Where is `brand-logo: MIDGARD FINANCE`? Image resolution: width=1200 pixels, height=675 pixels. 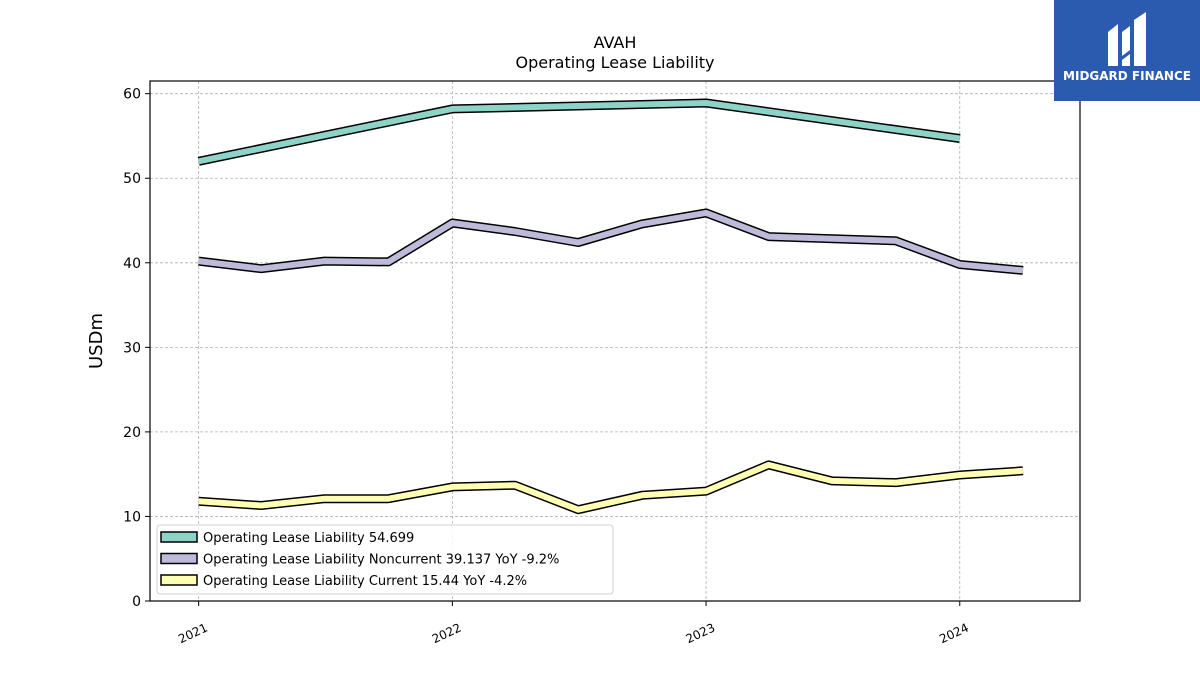 brand-logo: MIDGARD FINANCE is located at coordinates (1127, 50).